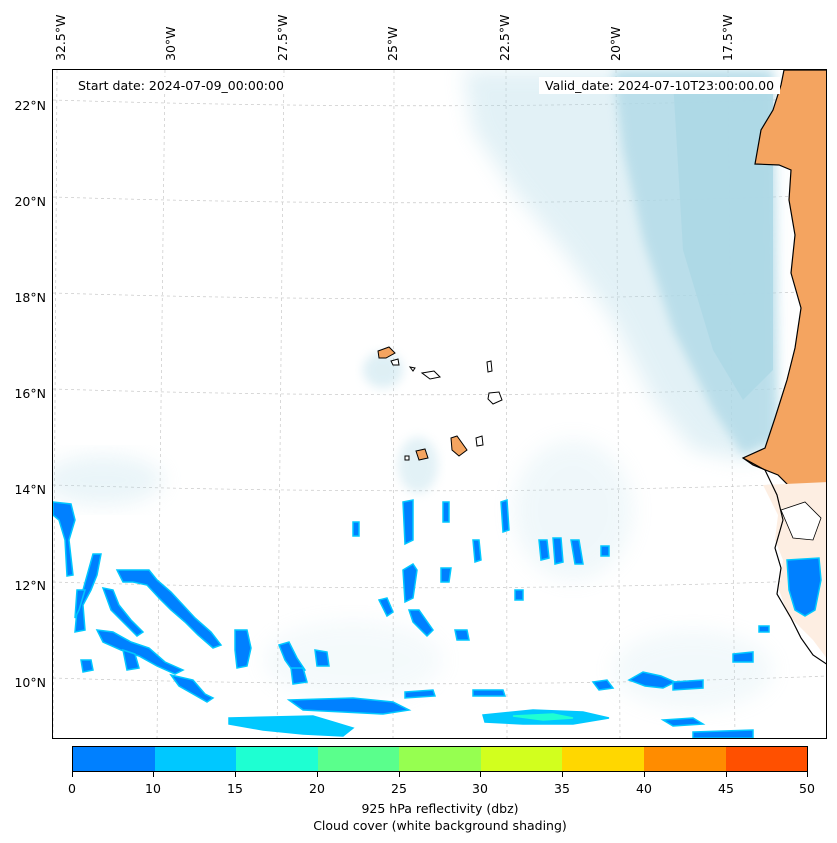 The width and height of the screenshot is (837, 843). Describe the element at coordinates (72, 788) in the screenshot. I see `colorbar-tick-label: 0` at that location.